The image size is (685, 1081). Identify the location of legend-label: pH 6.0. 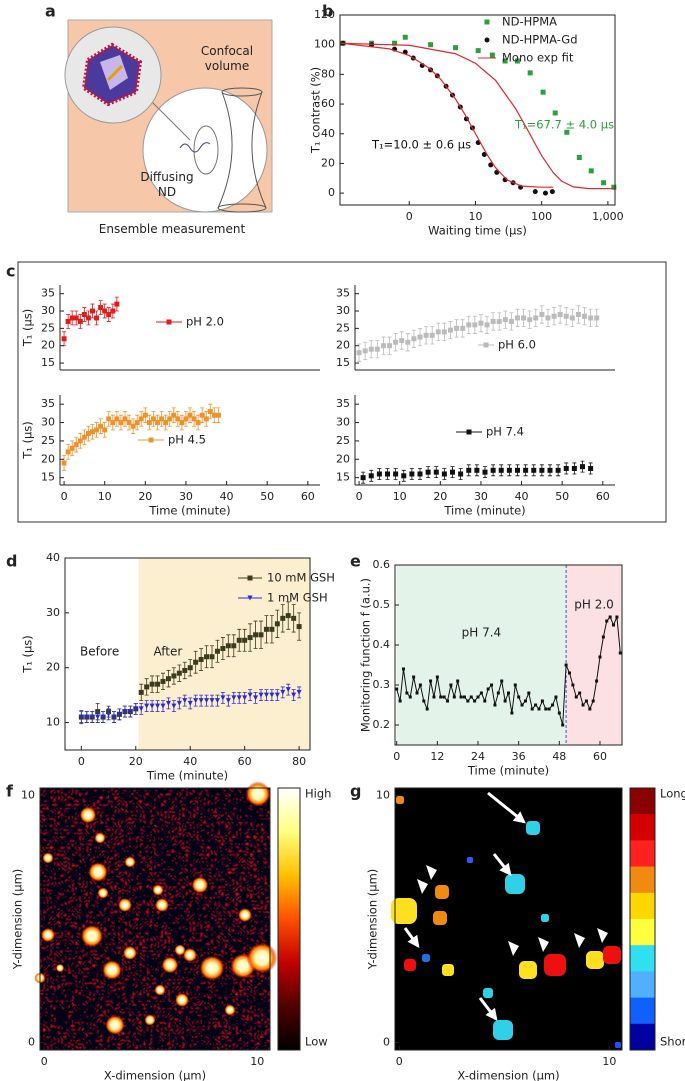
(517, 345).